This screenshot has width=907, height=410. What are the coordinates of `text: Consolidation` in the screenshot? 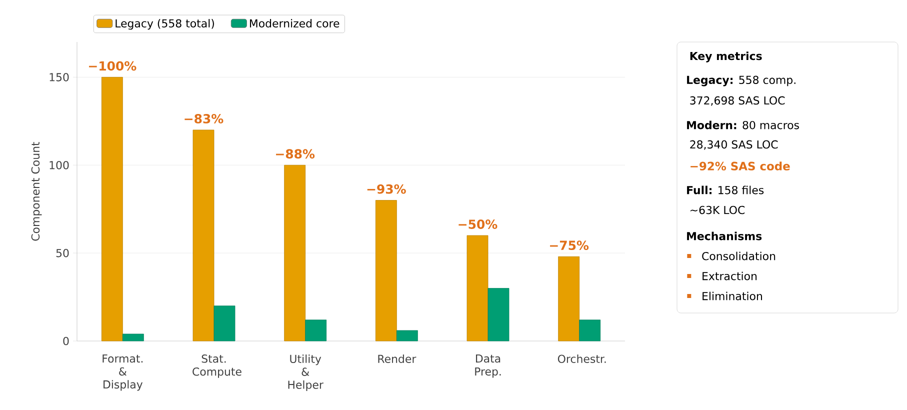 It's located at (739, 256).